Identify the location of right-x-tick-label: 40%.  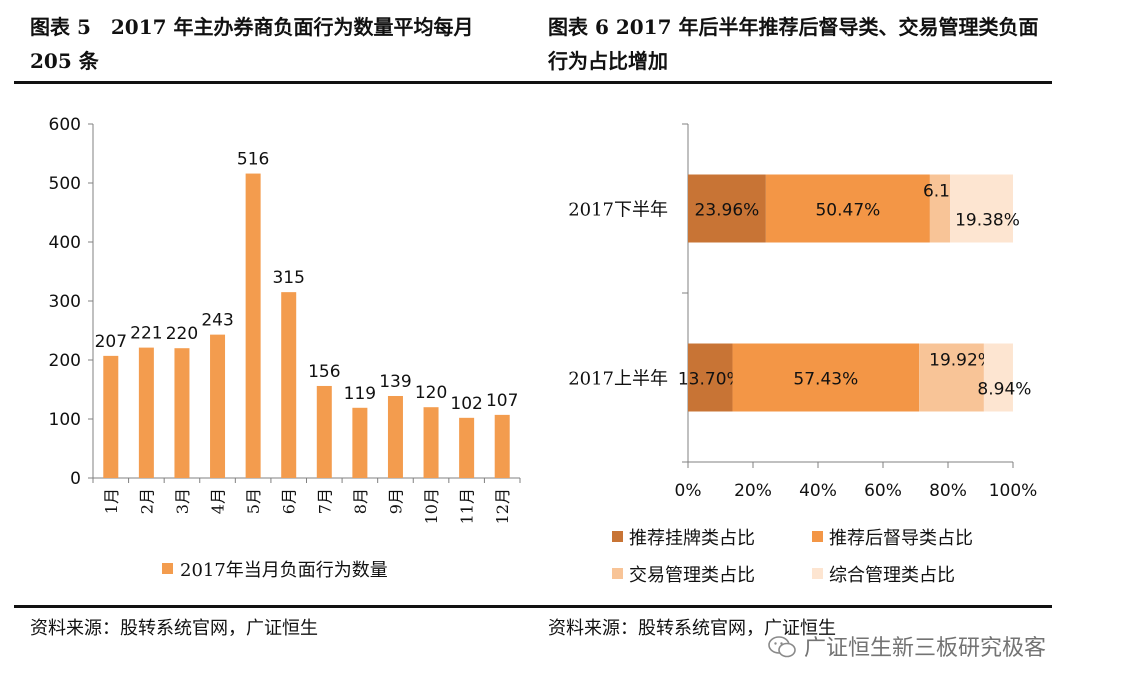
(818, 491).